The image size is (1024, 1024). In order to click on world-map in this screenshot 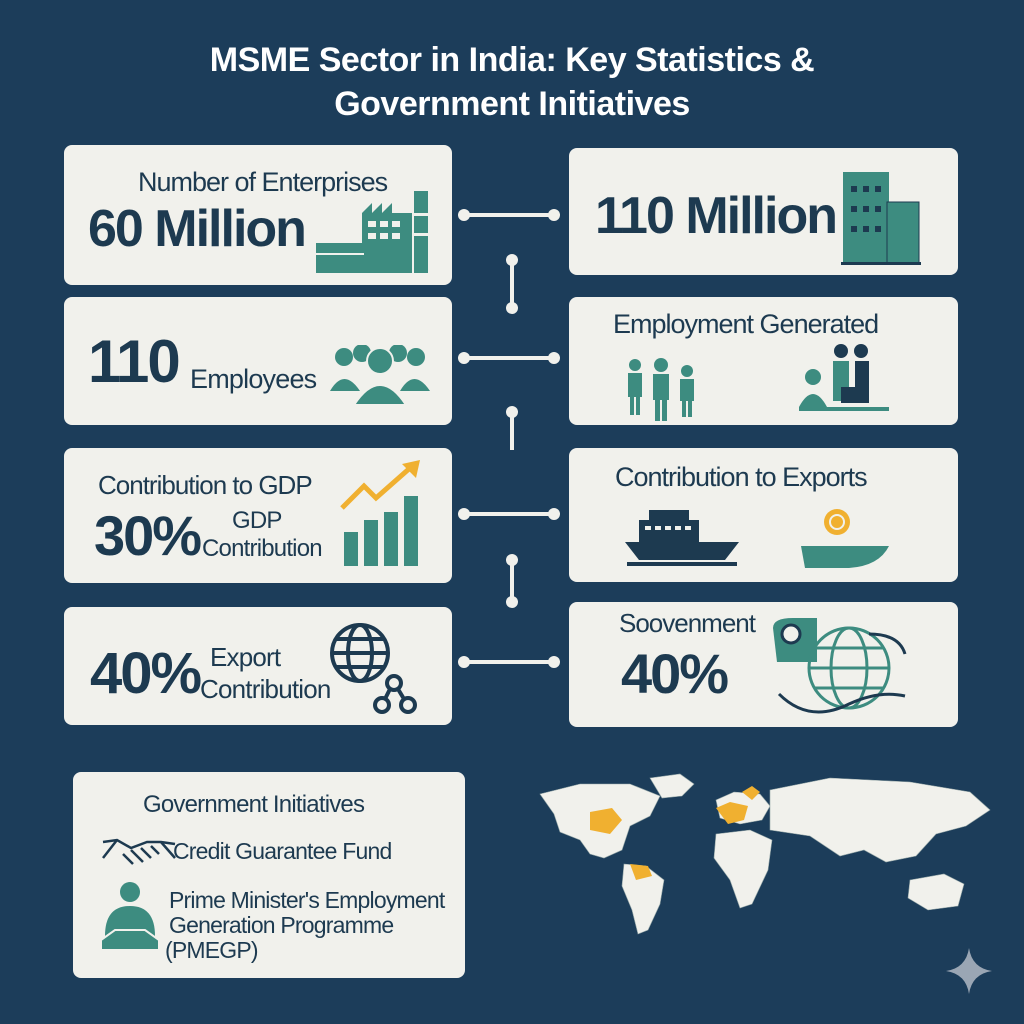, I will do `click(765, 854)`.